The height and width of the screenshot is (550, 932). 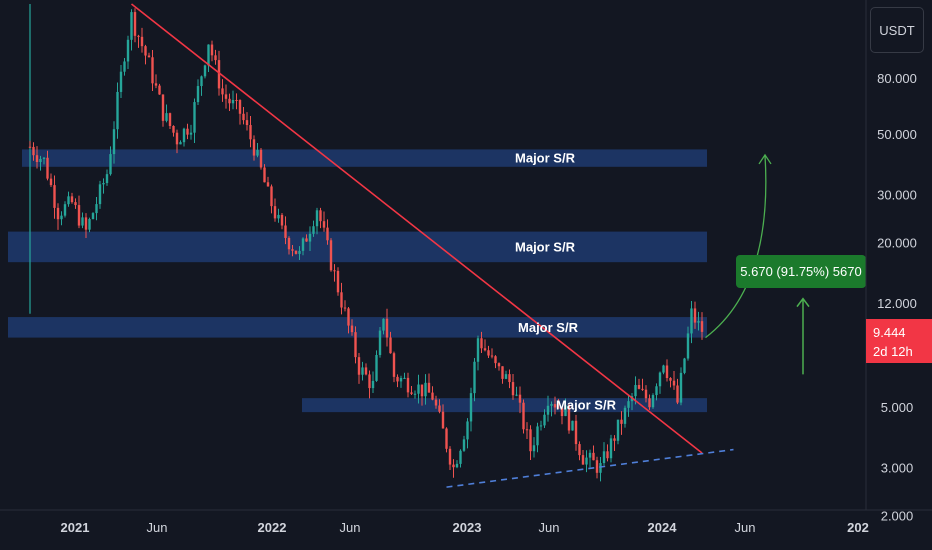 I want to click on price-tick-label: 2.000, so click(x=897, y=515).